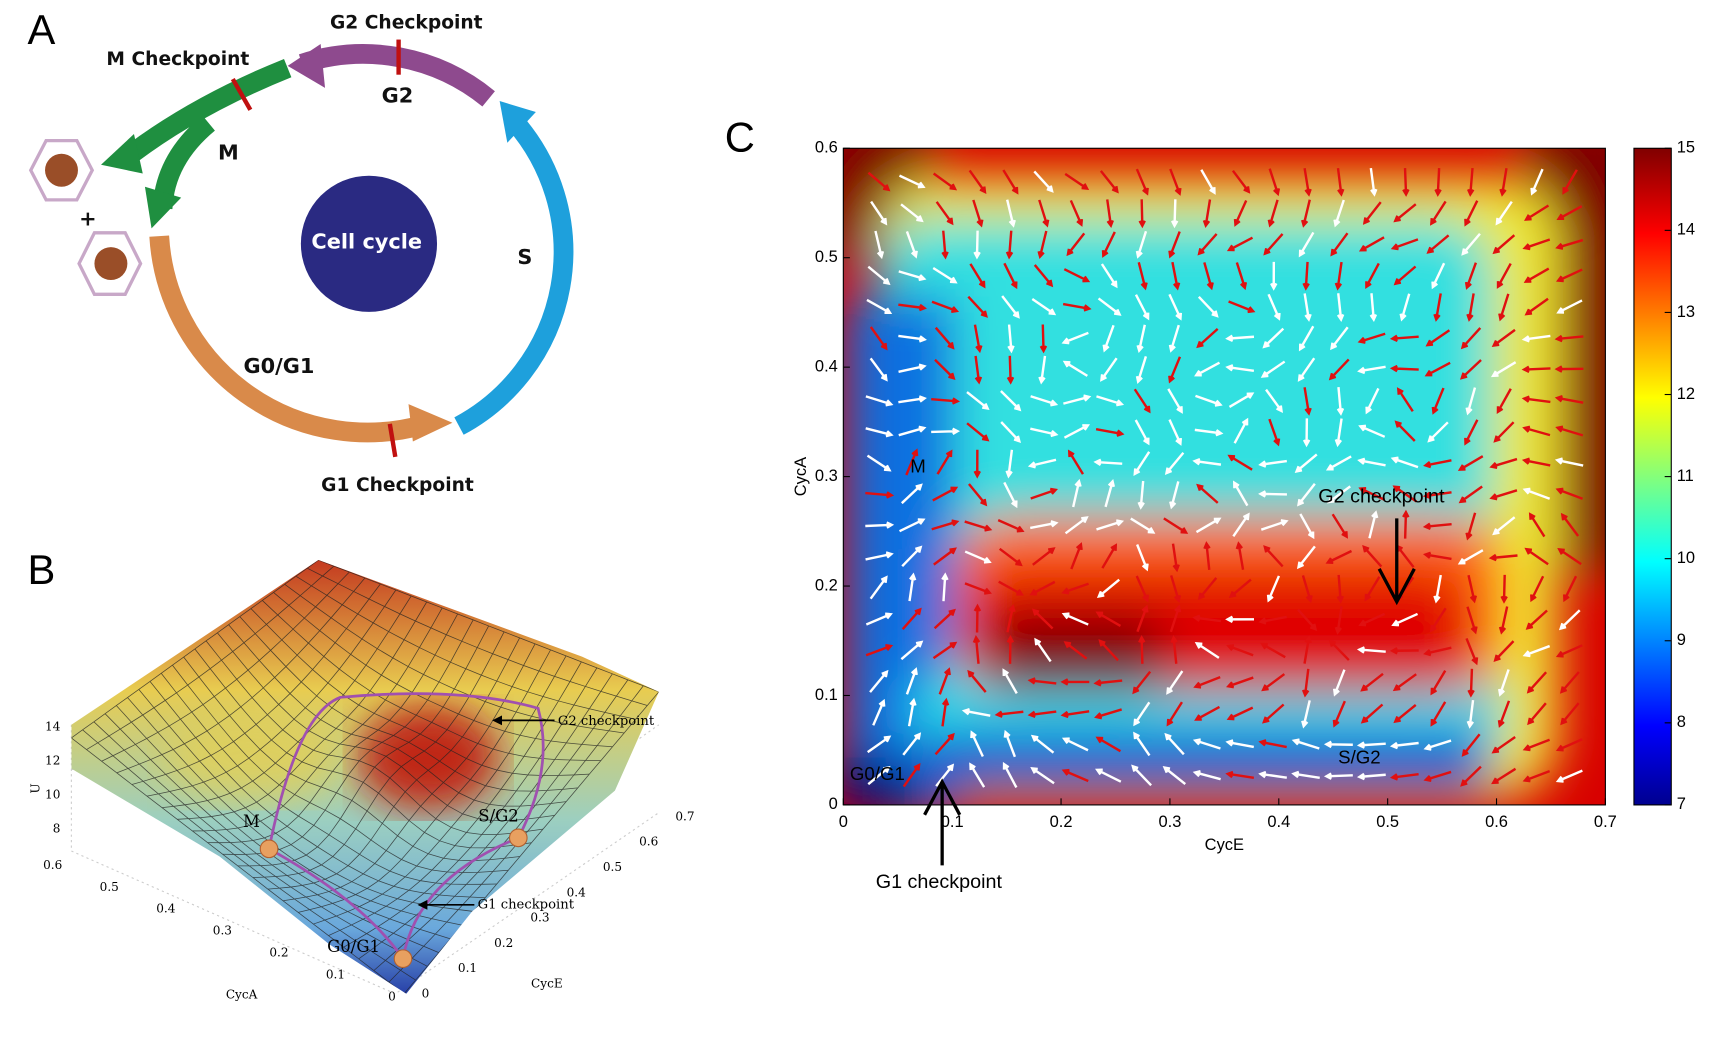 This screenshot has height=1063, width=1713. Describe the element at coordinates (306, 65) in the screenshot. I see `arrowhead` at that location.